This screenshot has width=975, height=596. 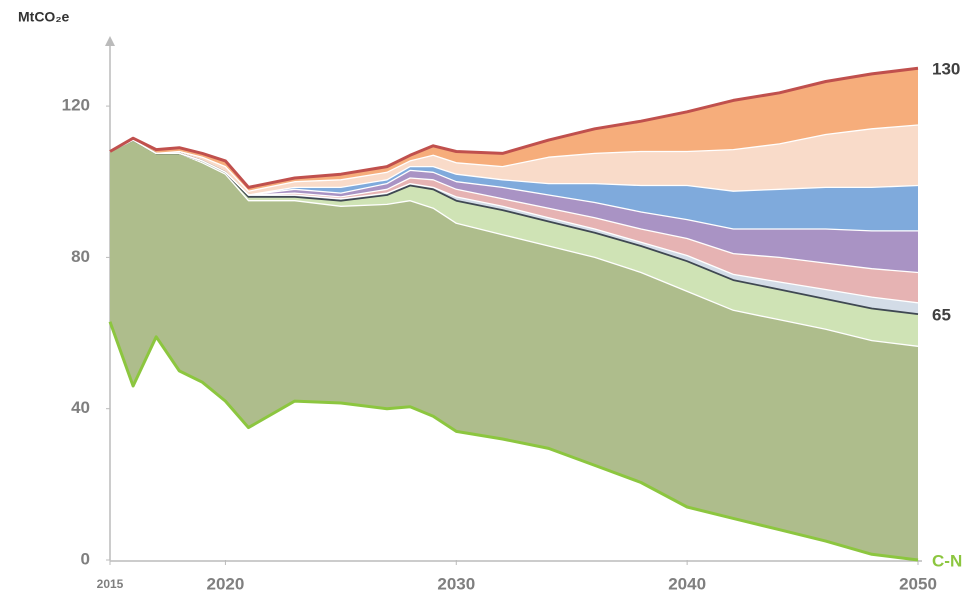 What do you see at coordinates (44, 17) in the screenshot?
I see `y-axis-label: MtCO₂e` at bounding box center [44, 17].